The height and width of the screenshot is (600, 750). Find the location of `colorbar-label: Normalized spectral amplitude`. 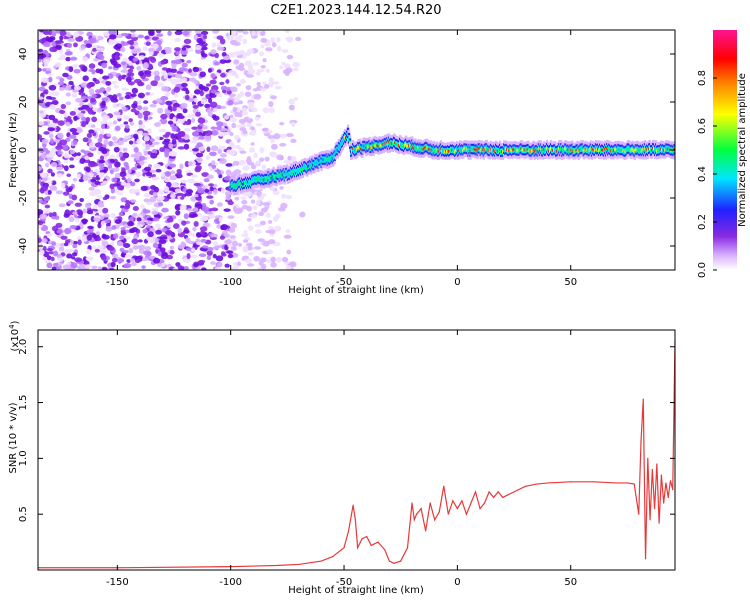

colorbar-label: Normalized spectral amplitude is located at coordinates (742, 150).